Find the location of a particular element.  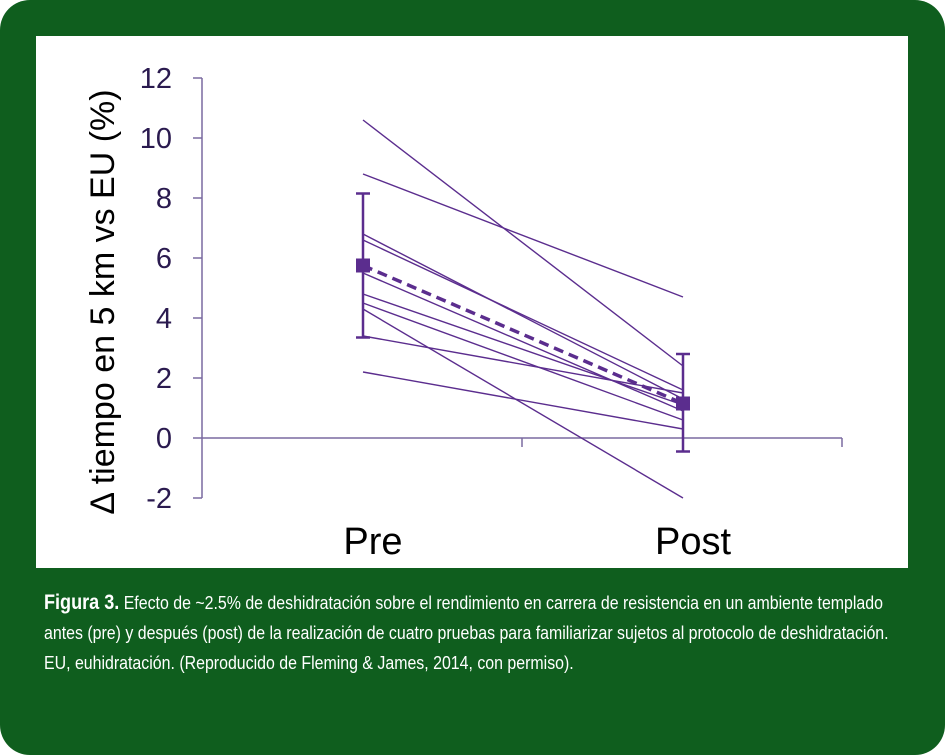

y-axis-label: Δ tiempo en 5 km vs EU (%) is located at coordinates (103, 301).